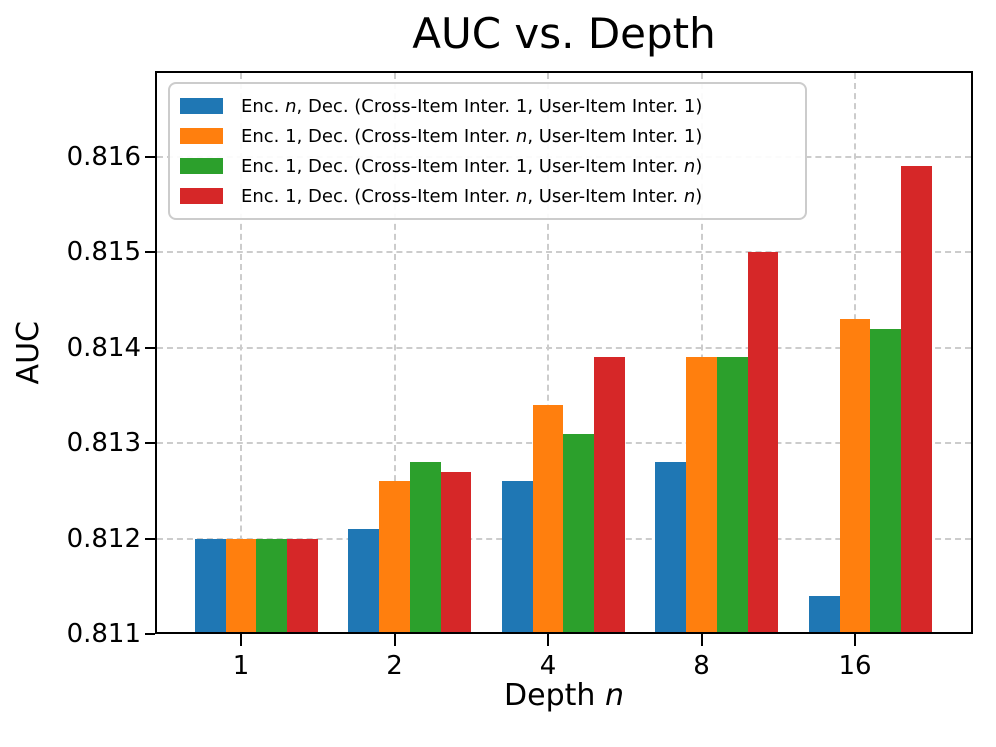 This screenshot has width=996, height=747. Describe the element at coordinates (564, 695) in the screenshot. I see `x-axis-label: Depth n` at that location.